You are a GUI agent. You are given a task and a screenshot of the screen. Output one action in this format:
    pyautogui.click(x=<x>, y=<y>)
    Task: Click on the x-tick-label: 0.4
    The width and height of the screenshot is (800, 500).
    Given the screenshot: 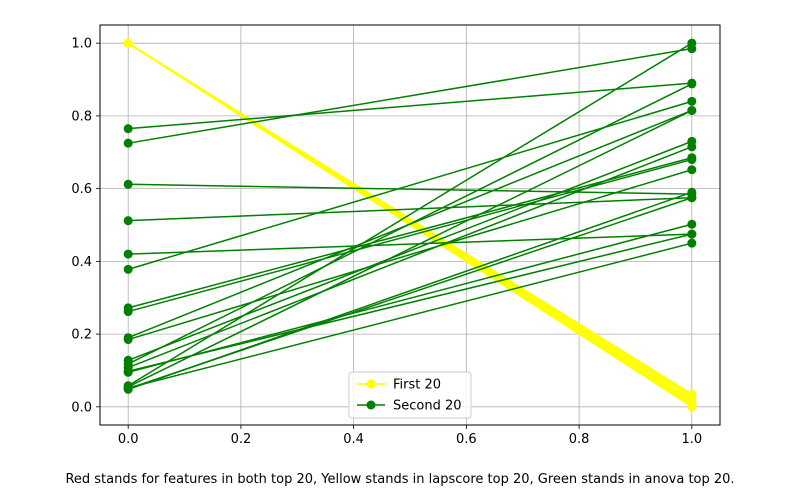 What is the action you would take?
    pyautogui.click(x=353, y=439)
    